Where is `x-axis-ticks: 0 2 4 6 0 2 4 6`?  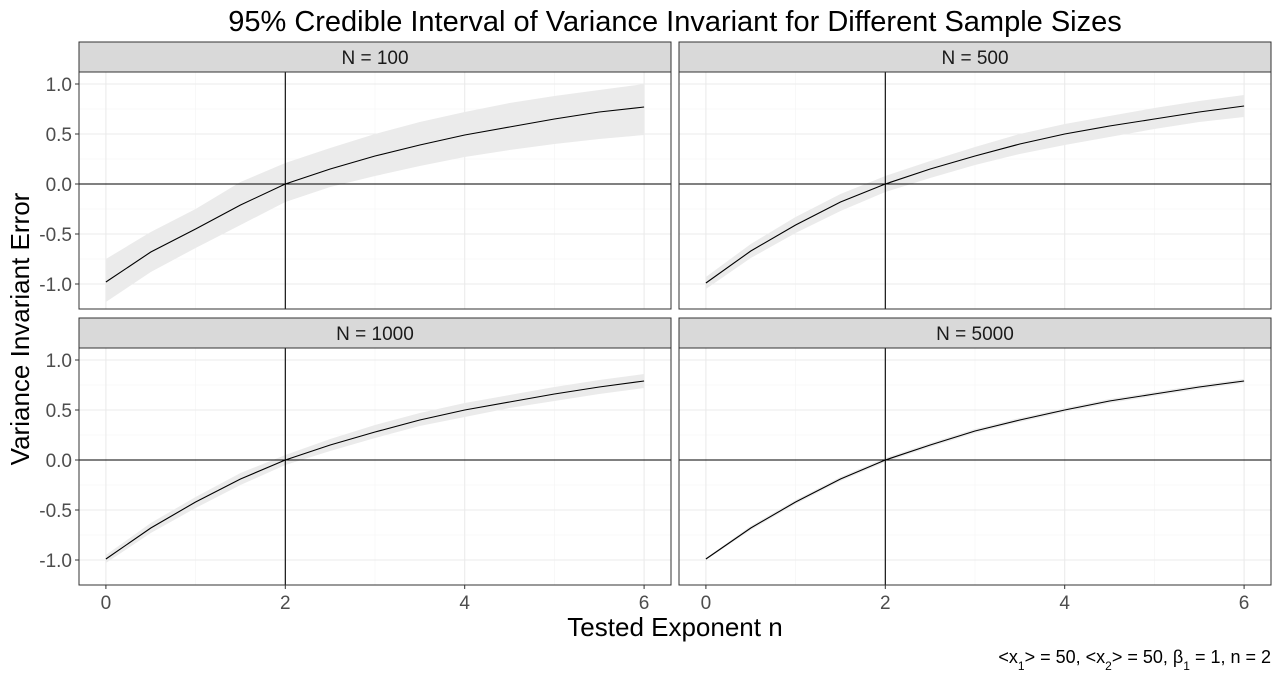
x-axis-ticks: 0 2 4 6 0 2 4 6 is located at coordinates (675, 599).